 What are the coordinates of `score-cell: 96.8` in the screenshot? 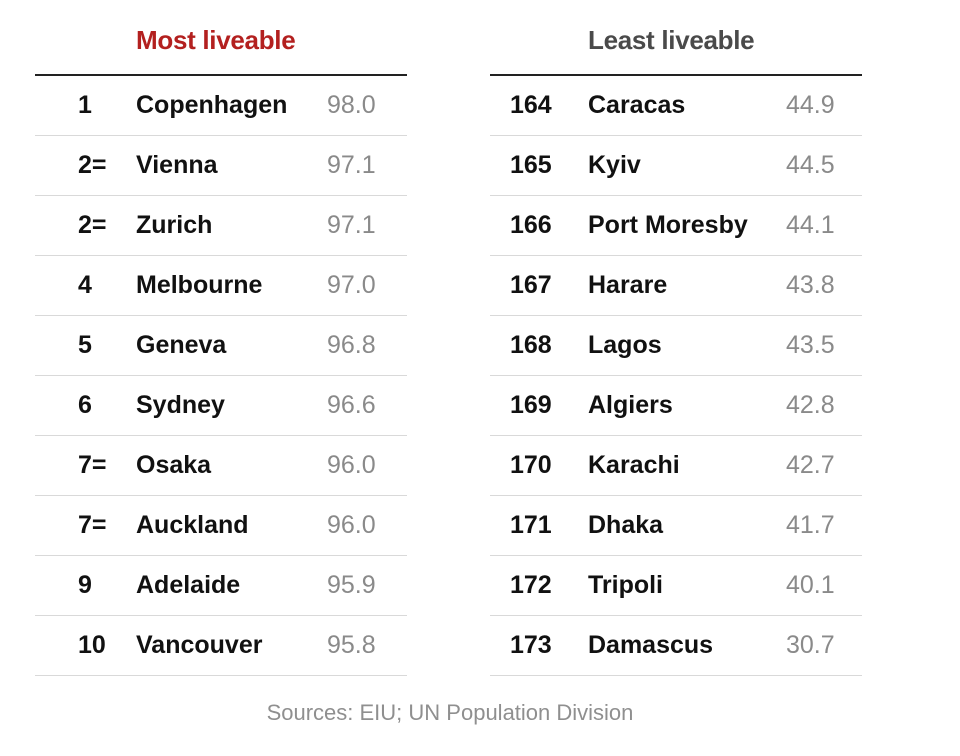 It's located at (351, 345).